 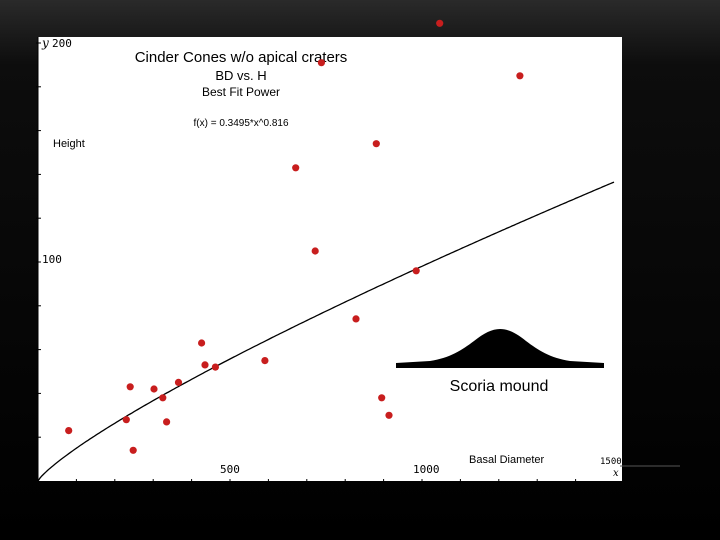 I want to click on x-tick-label-1500: 1500, so click(x=611, y=462).